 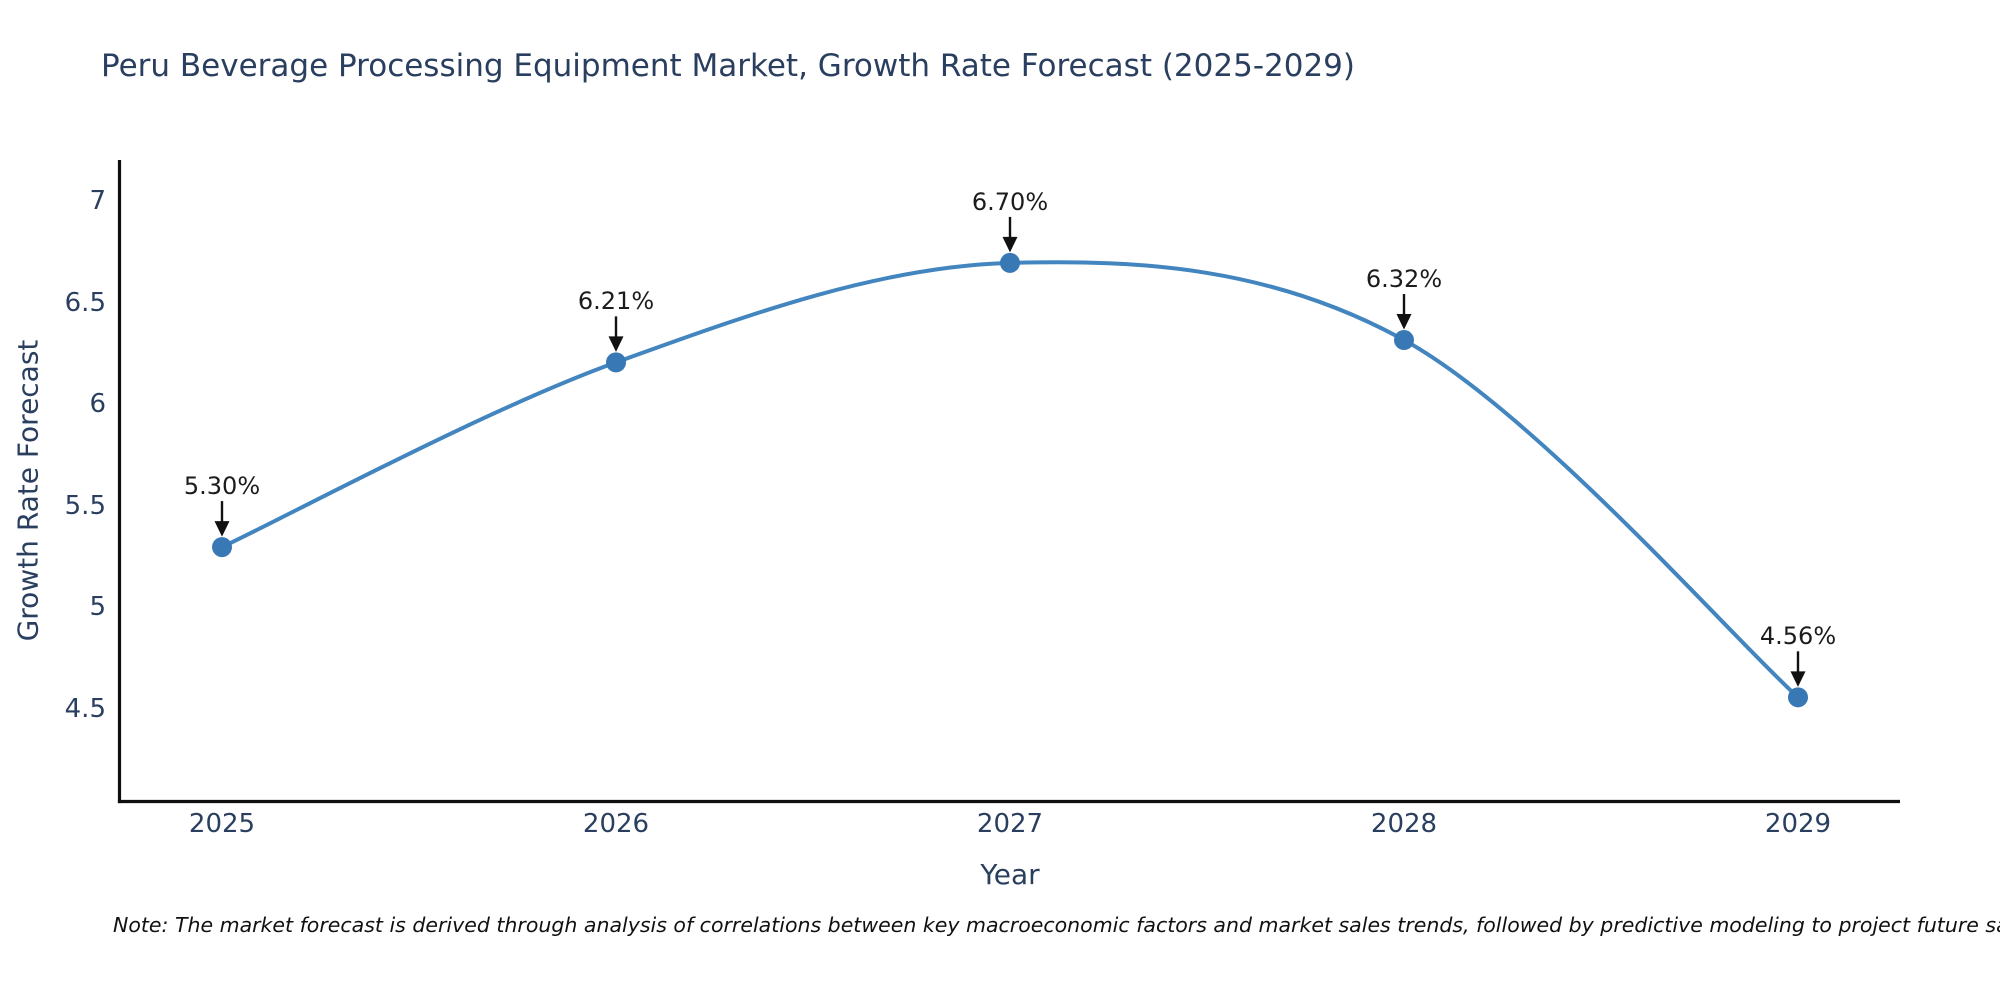 I want to click on point-label-2028: 6.32%, so click(x=1404, y=279).